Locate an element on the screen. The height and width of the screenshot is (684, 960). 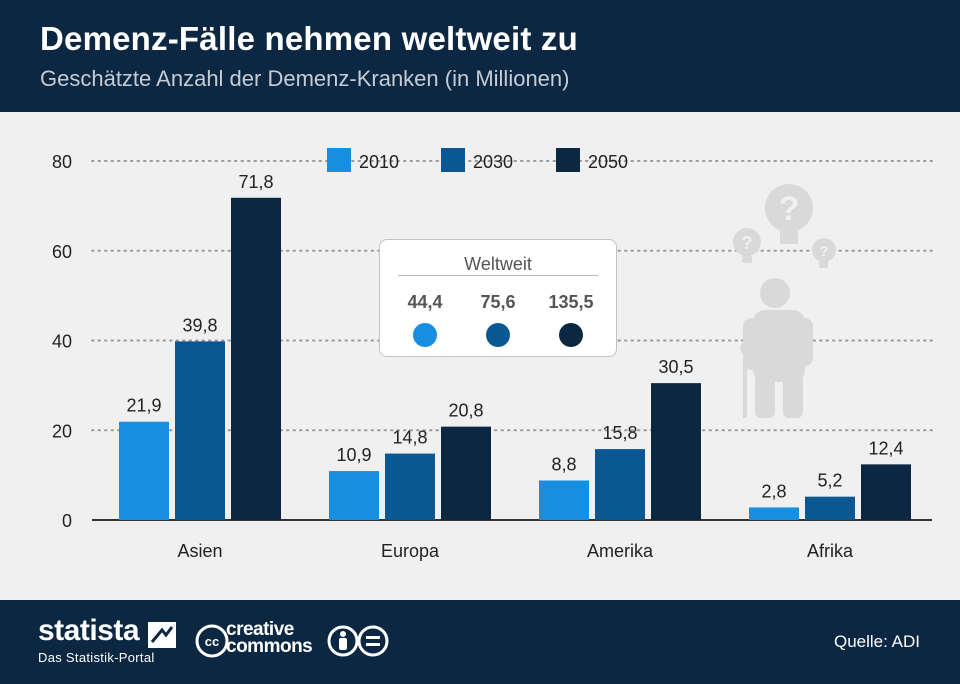
data-label: 20,8 is located at coordinates (465, 411).